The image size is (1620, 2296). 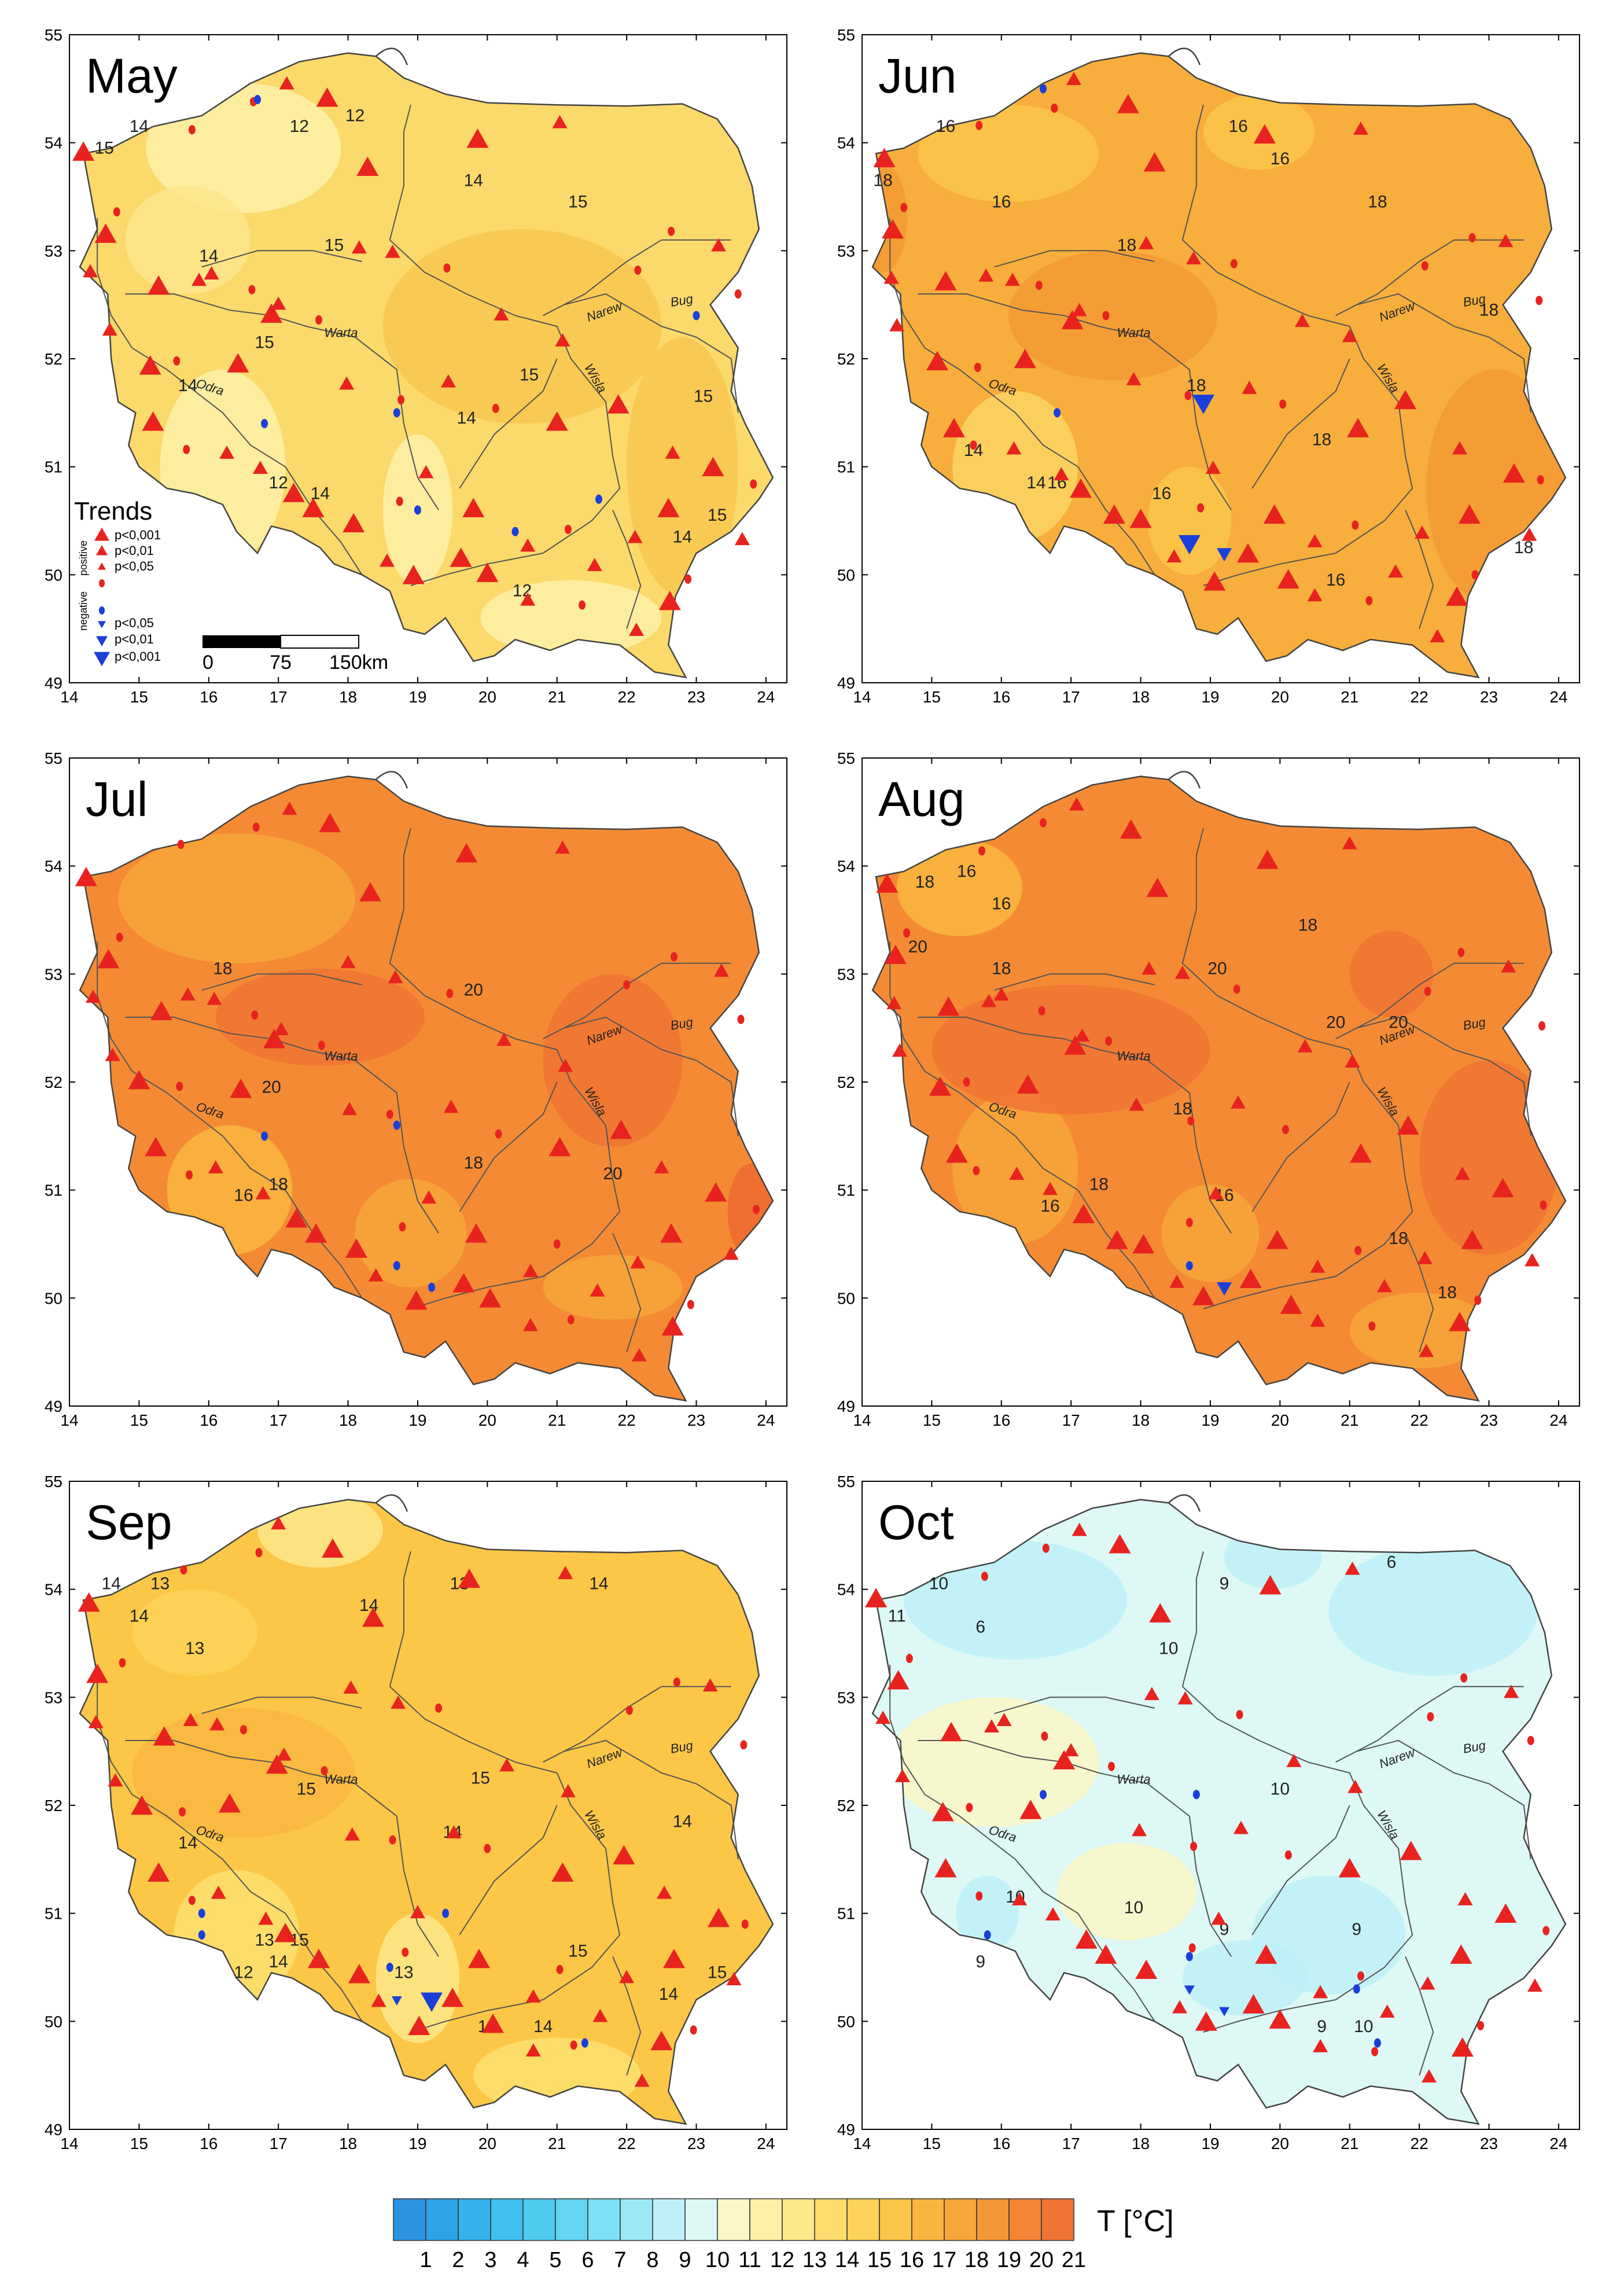 I want to click on lon-tick-label: 16, so click(x=209, y=2143).